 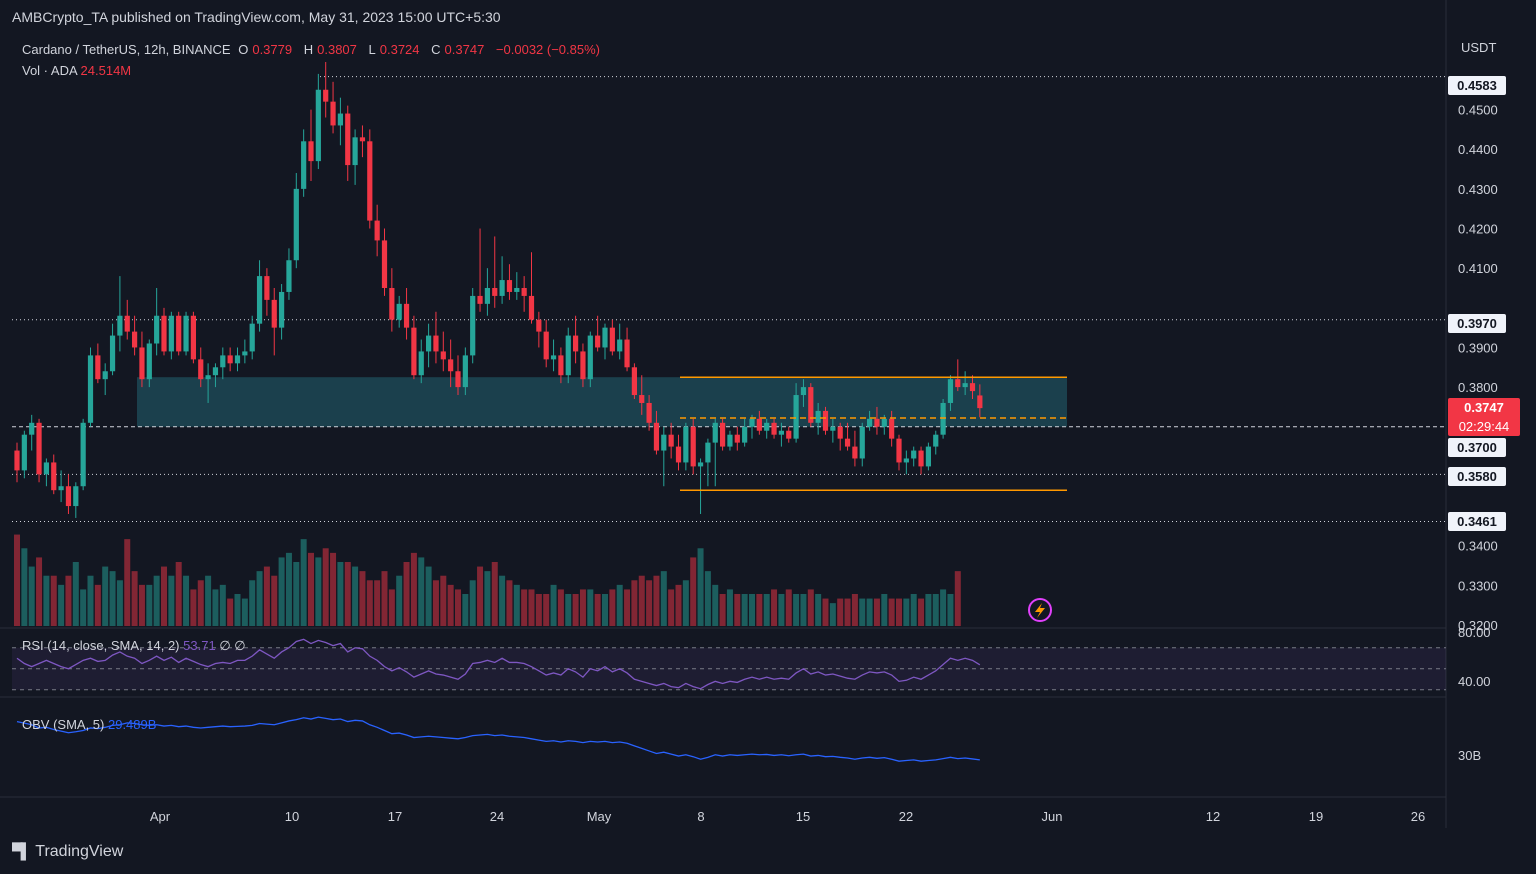 I want to click on time-tick-label: Jun, so click(x=1052, y=816).